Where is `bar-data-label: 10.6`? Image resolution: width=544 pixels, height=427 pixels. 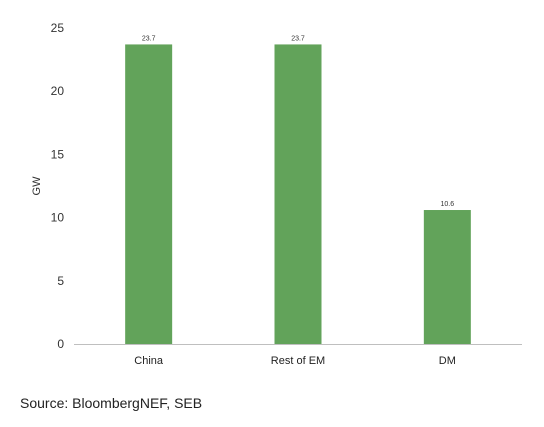 bar-data-label: 10.6 is located at coordinates (448, 204).